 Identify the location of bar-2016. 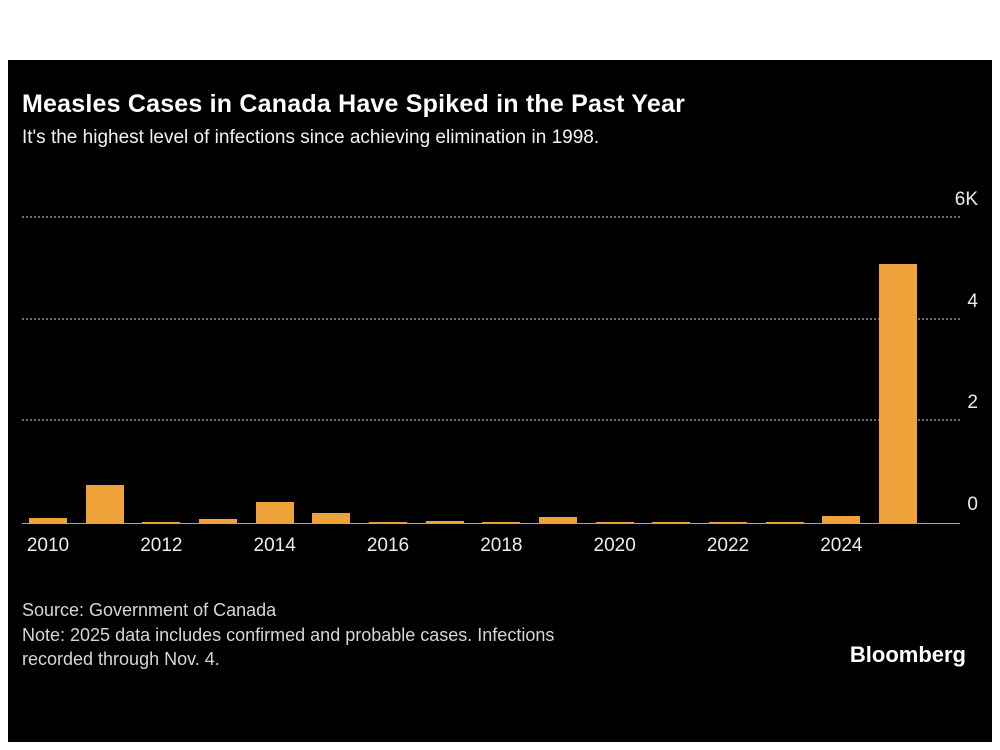
(388, 522).